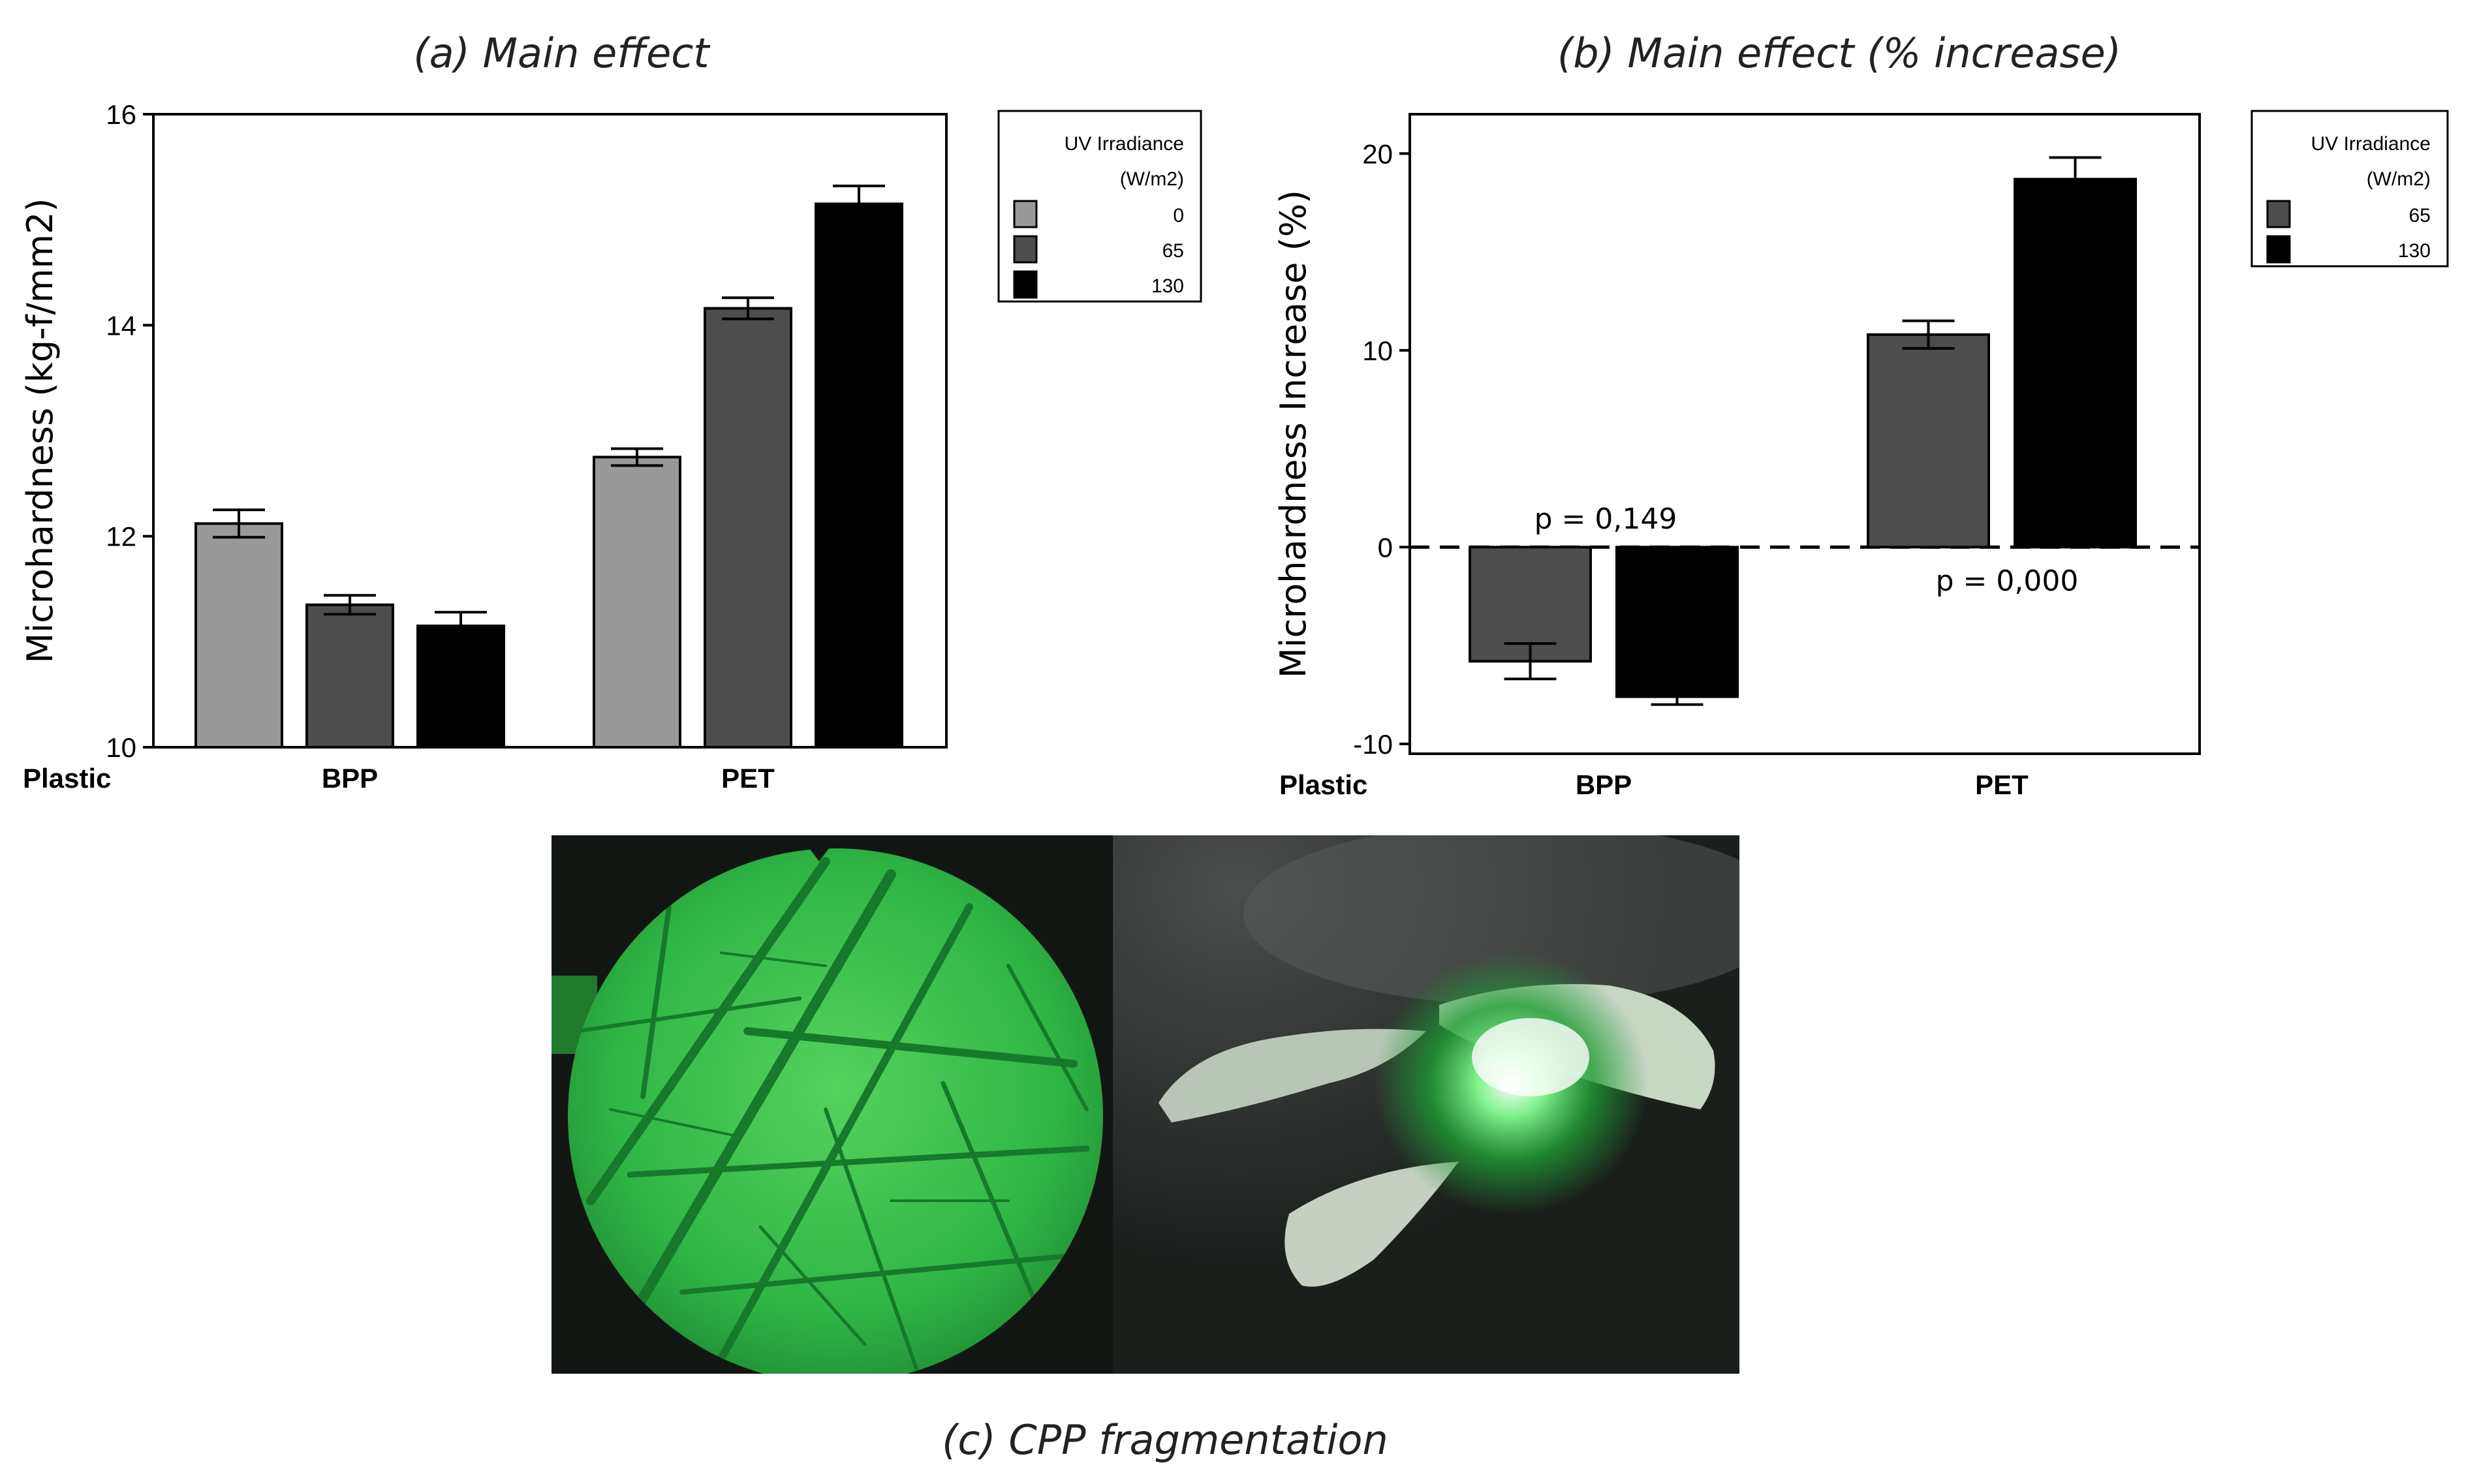 This screenshot has height=1484, width=2475. I want to click on y-tick-label: 20, so click(1377, 153).